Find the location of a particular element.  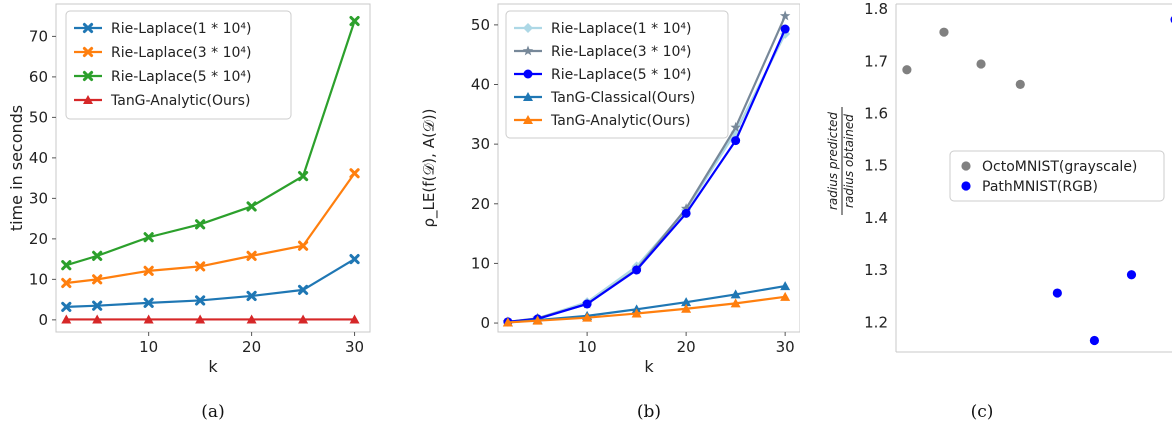

caption: (a) is located at coordinates (212, 412).